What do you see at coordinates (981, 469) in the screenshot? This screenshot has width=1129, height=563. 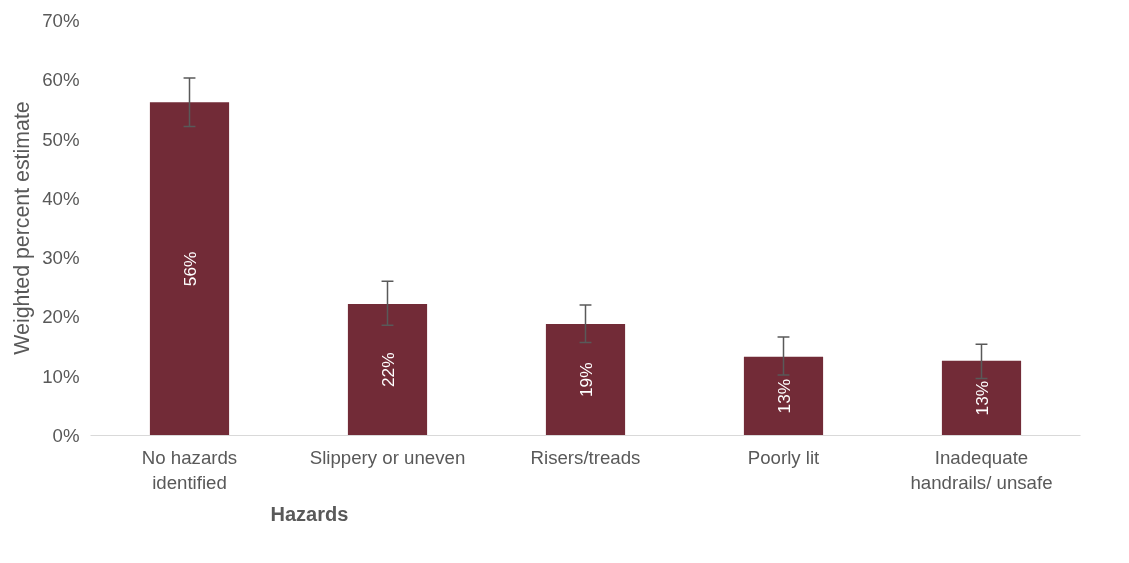 I see `x-tick-label: Inadequate handrails/ unsafe` at bounding box center [981, 469].